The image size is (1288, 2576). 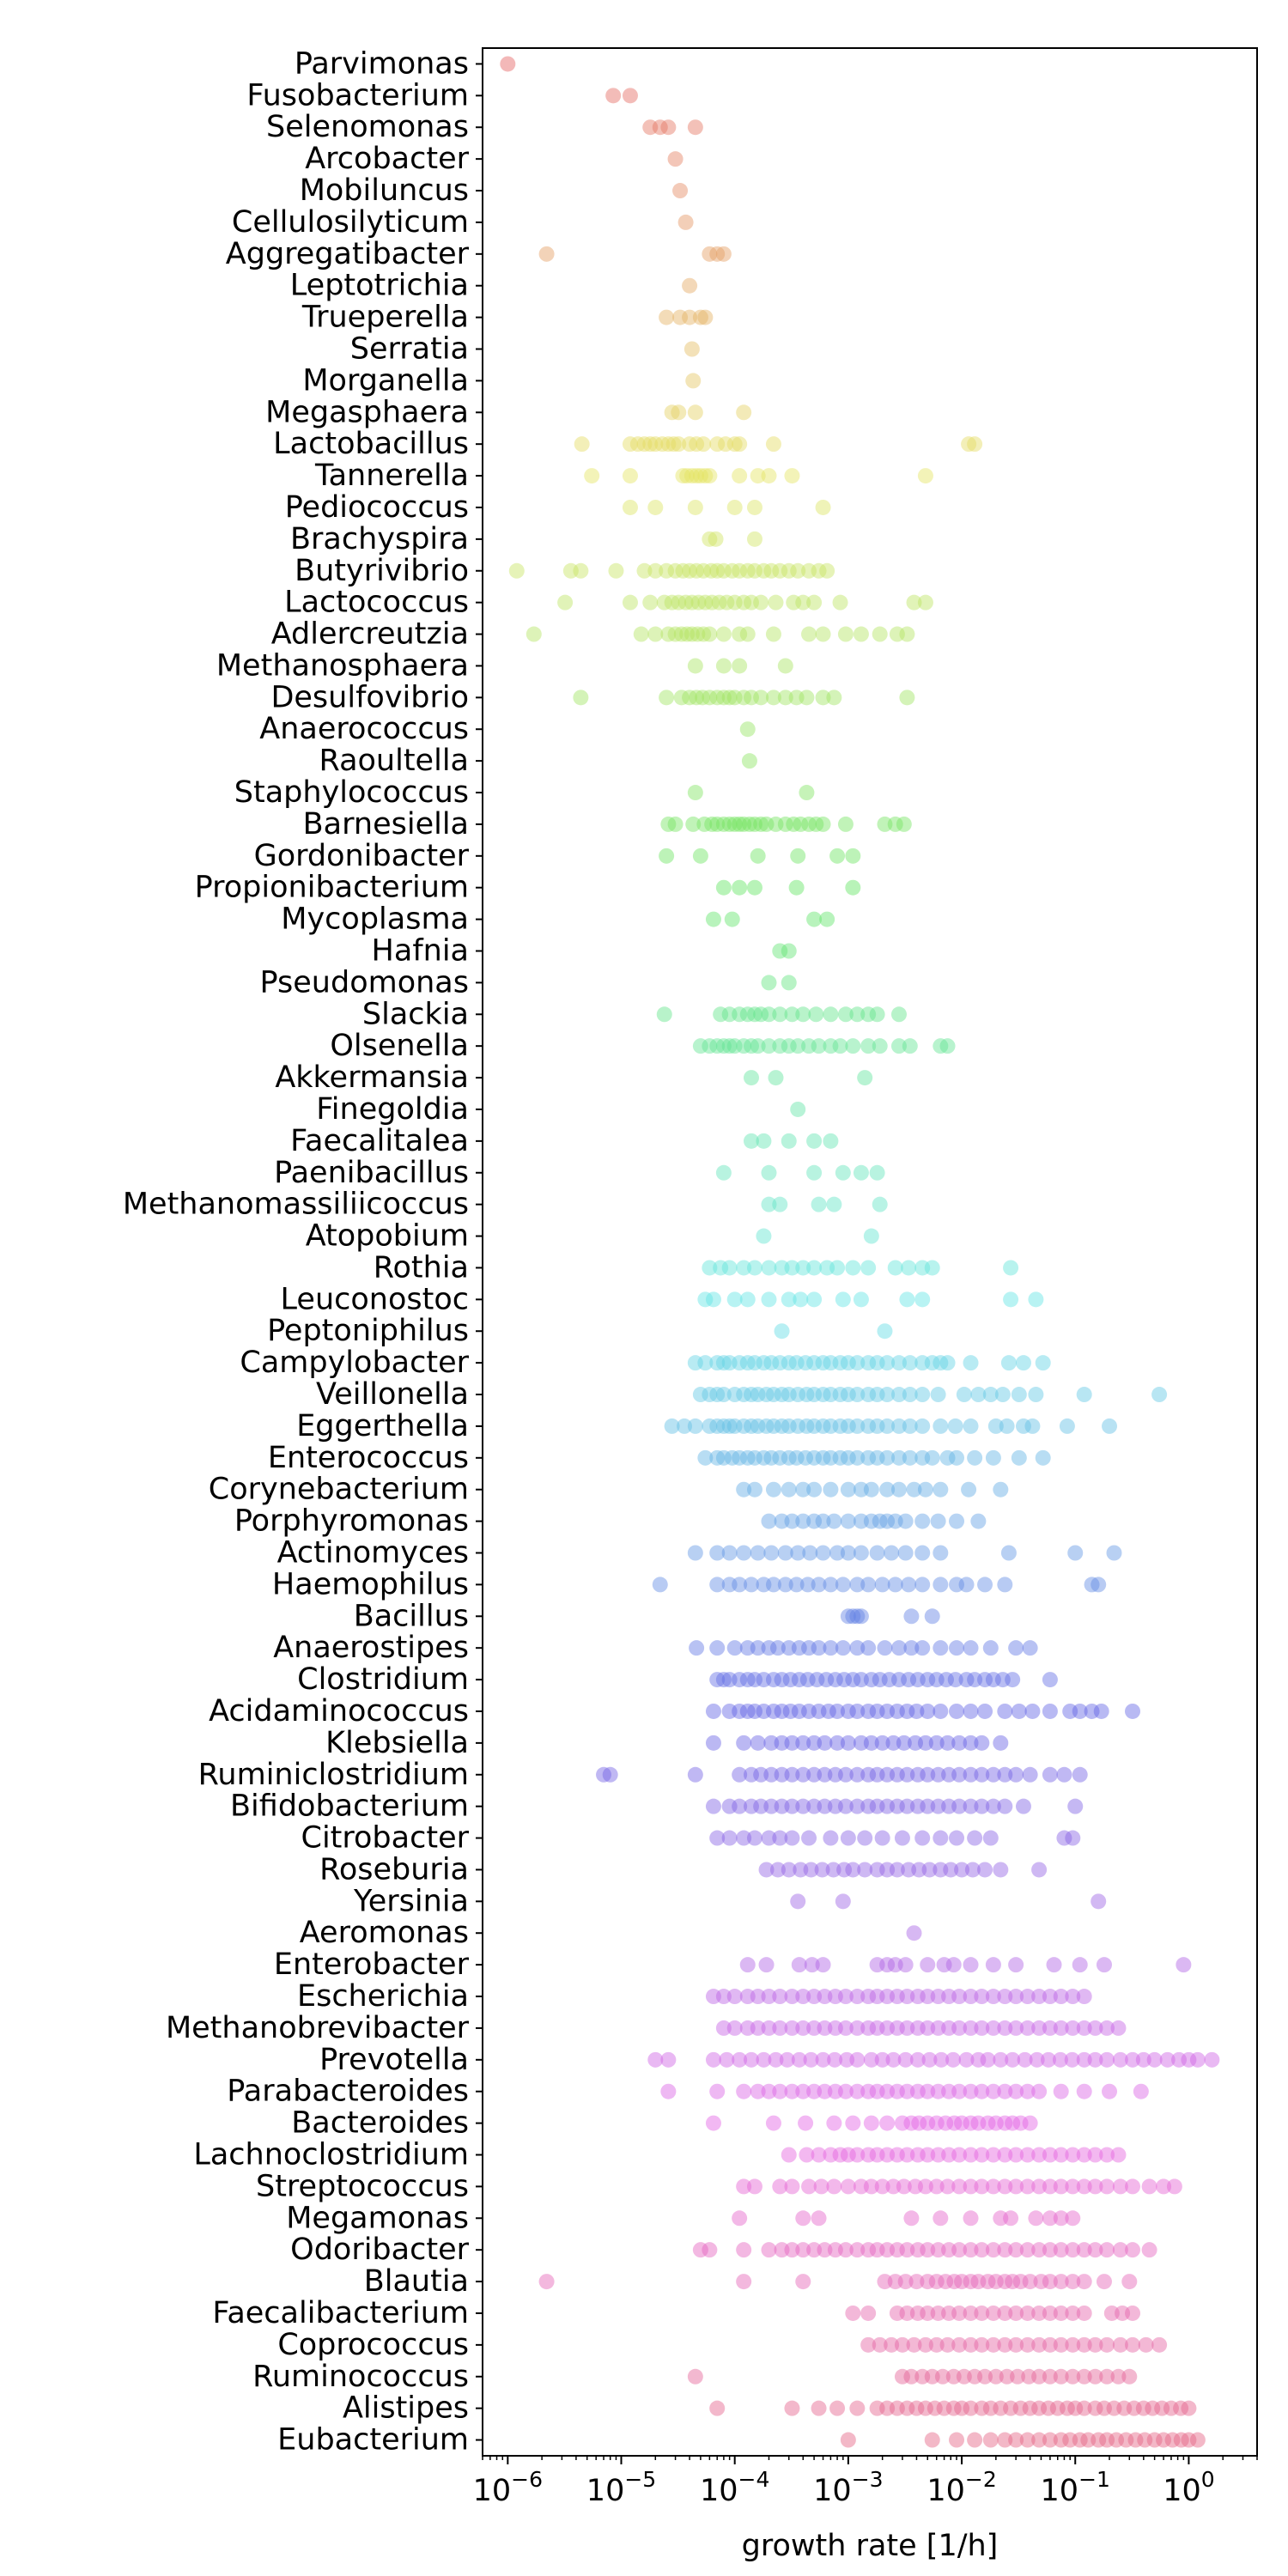 I want to click on y-tick-label: Ruminococcus, so click(x=360, y=2377).